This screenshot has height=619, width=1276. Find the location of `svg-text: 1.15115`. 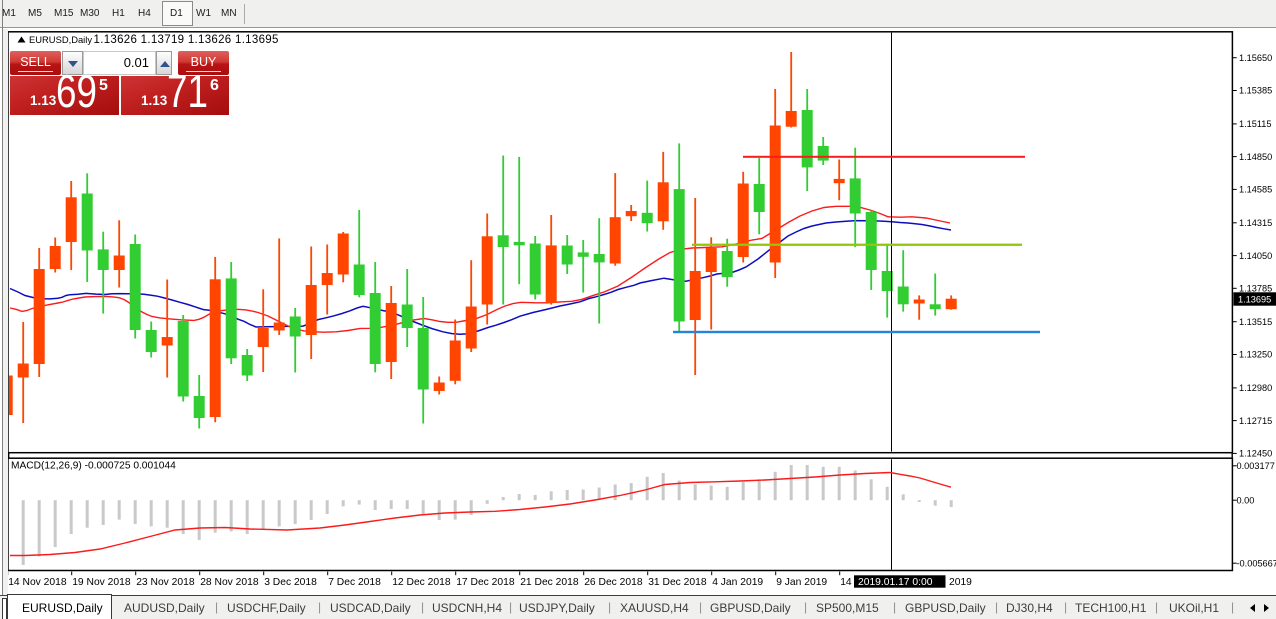

svg-text: 1.15115 is located at coordinates (1255, 124).